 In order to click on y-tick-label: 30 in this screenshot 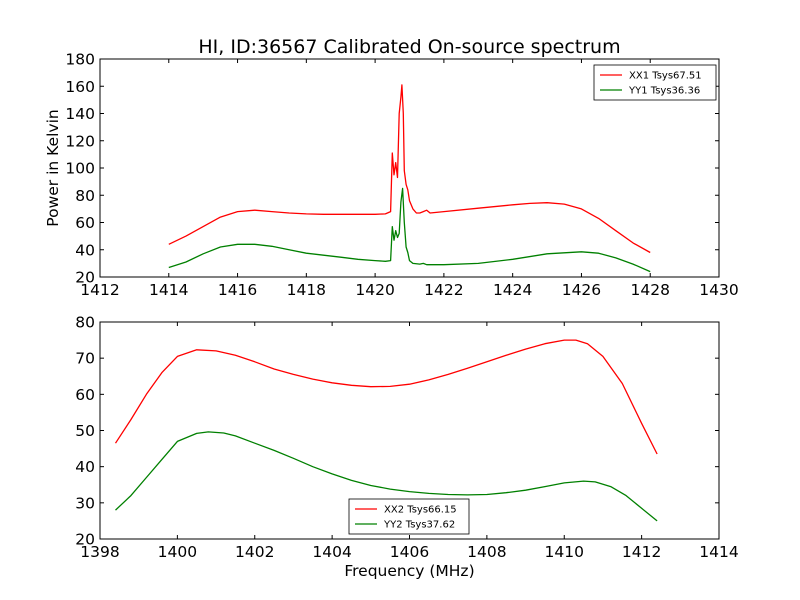, I will do `click(85, 503)`.